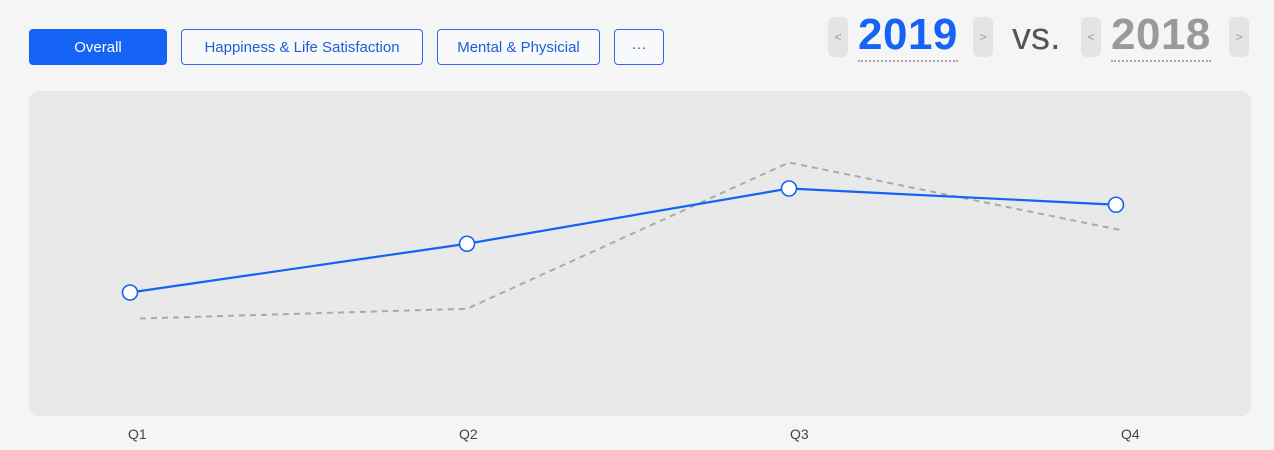 Image resolution: width=1274 pixels, height=450 pixels. I want to click on previous-year-prev-button: <, so click(1091, 37).